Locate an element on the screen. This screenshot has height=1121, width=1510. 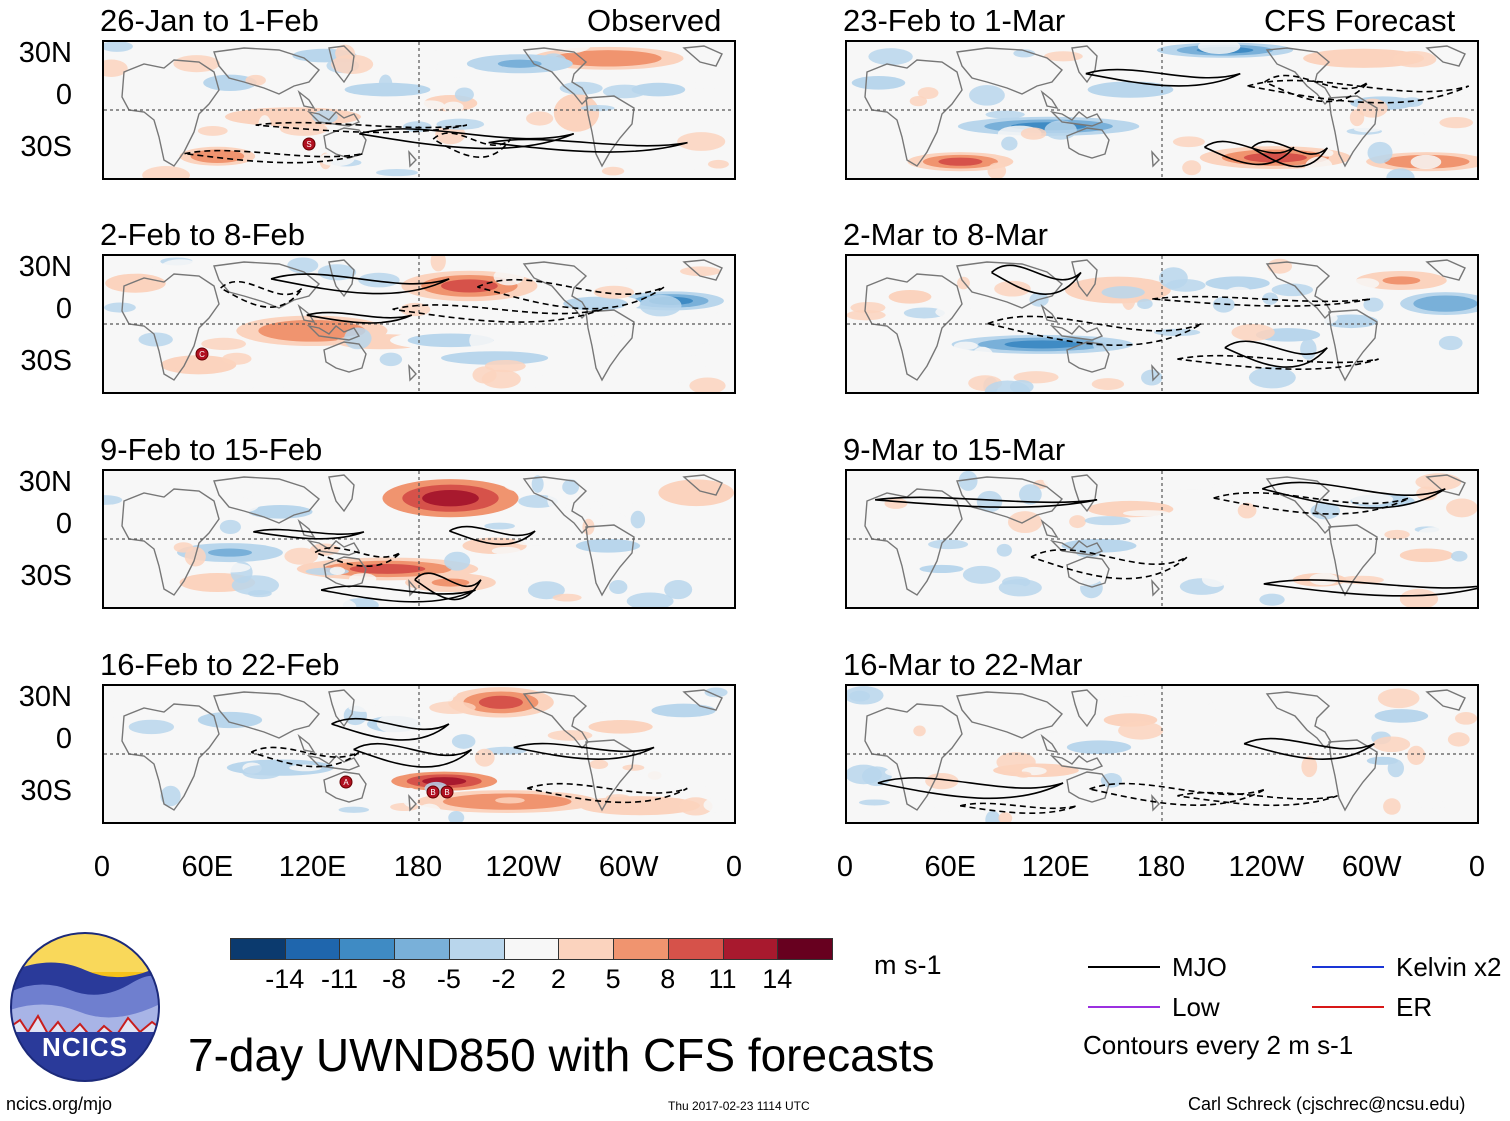
colorbar-label: 8 is located at coordinates (668, 979).